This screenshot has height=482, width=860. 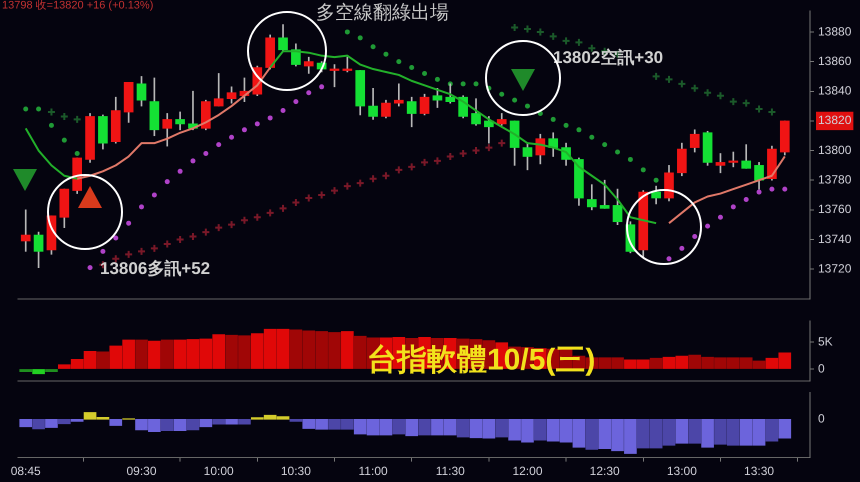 I want to click on y-tick-label: 5K, so click(x=825, y=341).